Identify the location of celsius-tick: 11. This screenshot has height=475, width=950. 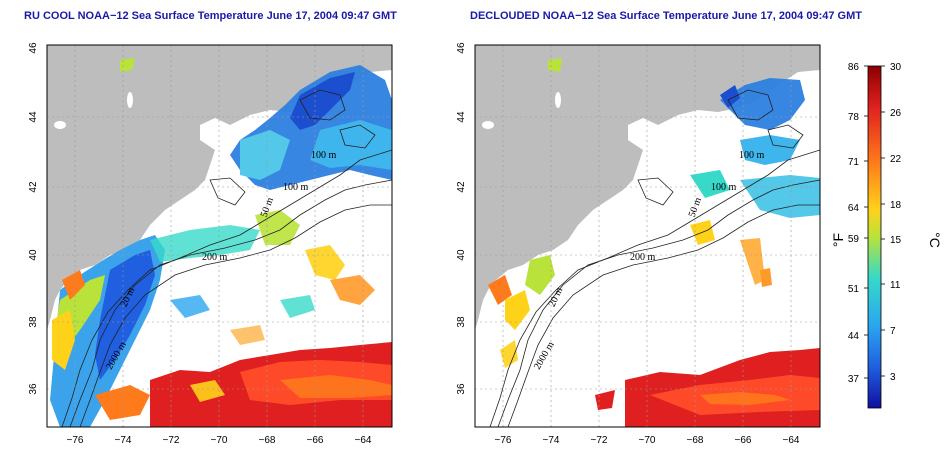
(895, 285).